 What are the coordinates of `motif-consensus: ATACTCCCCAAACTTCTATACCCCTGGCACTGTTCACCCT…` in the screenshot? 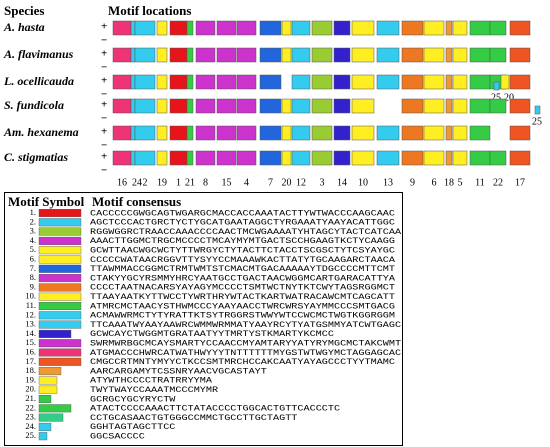 It's located at (215, 409).